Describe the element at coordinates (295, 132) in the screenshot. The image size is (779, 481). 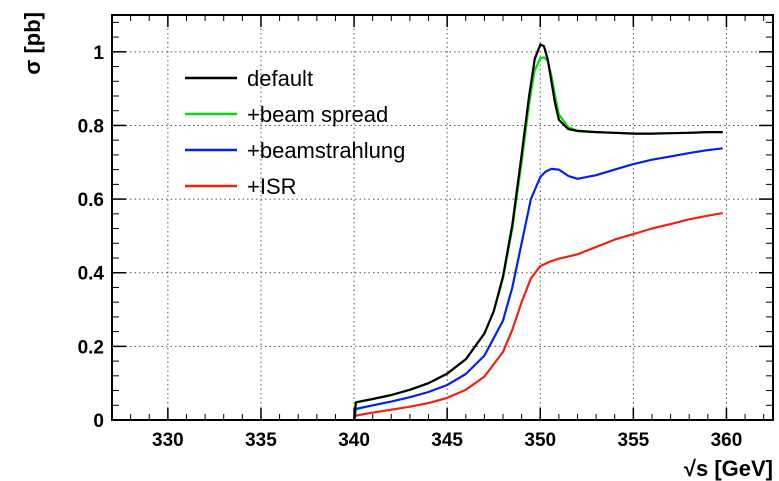
I see `legend: default +beam spread +beamstrahlung +ISR` at that location.